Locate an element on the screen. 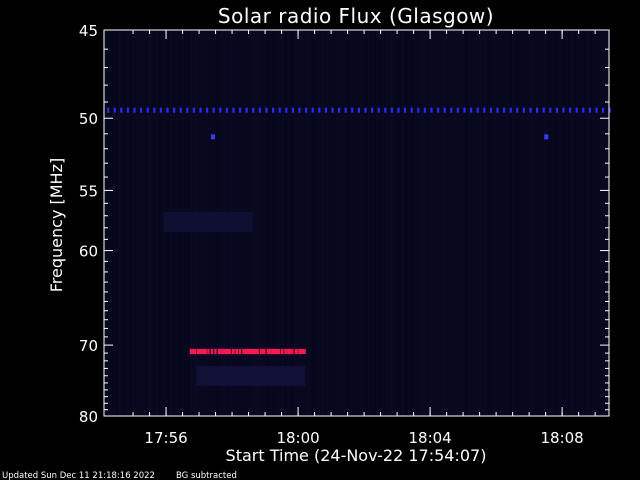 The width and height of the screenshot is (640, 480). y-tick-label: 45 is located at coordinates (88, 31).